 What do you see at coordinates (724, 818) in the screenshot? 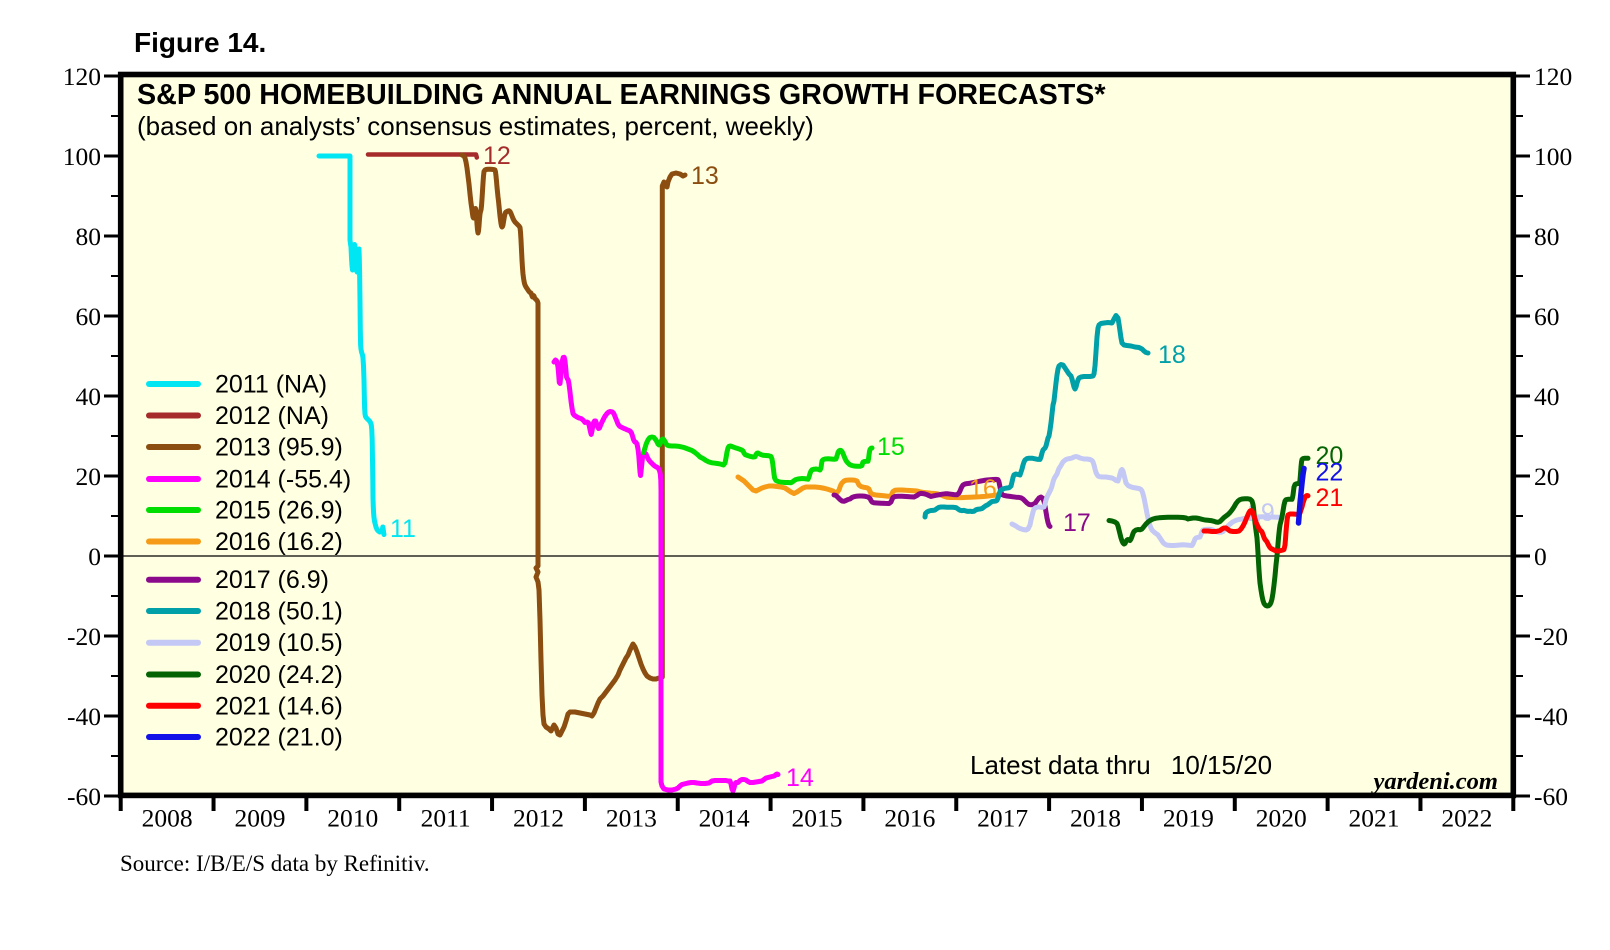
I see `svg-text: 2014` at bounding box center [724, 818].